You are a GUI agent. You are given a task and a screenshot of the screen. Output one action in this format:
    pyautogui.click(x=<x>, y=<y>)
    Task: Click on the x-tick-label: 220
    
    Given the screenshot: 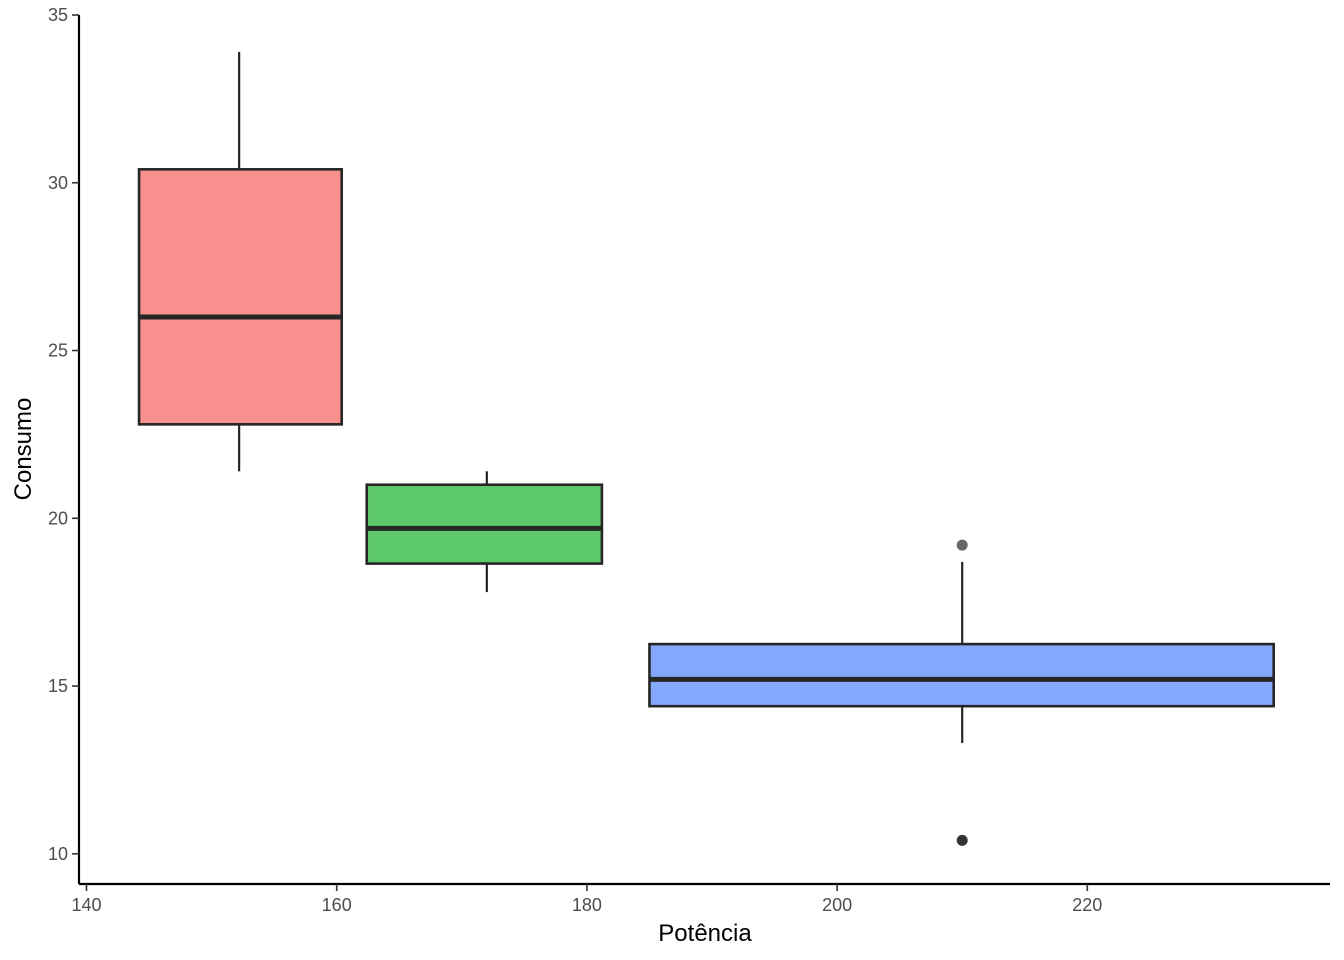 What is the action you would take?
    pyautogui.click(x=1087, y=905)
    